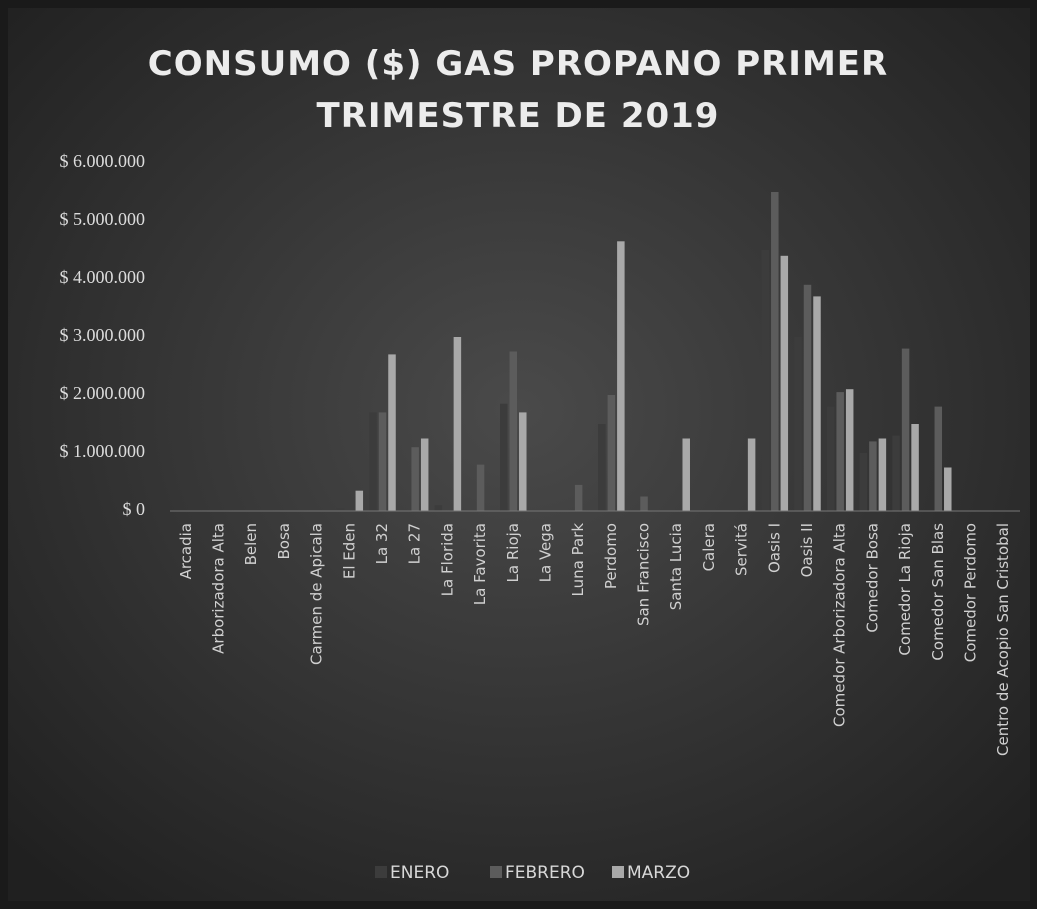 The width and height of the screenshot is (1037, 909). What do you see at coordinates (103, 451) in the screenshot?
I see `y-tick-label: $ 1.000.000` at bounding box center [103, 451].